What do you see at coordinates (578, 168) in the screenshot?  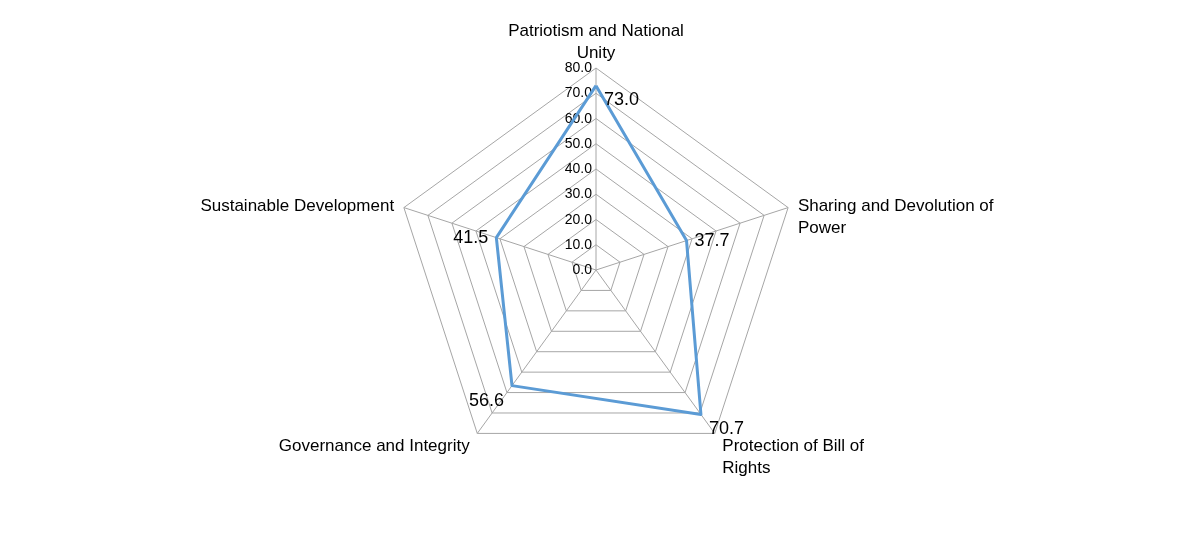 I see `y-tick-label: 40.0` at bounding box center [578, 168].